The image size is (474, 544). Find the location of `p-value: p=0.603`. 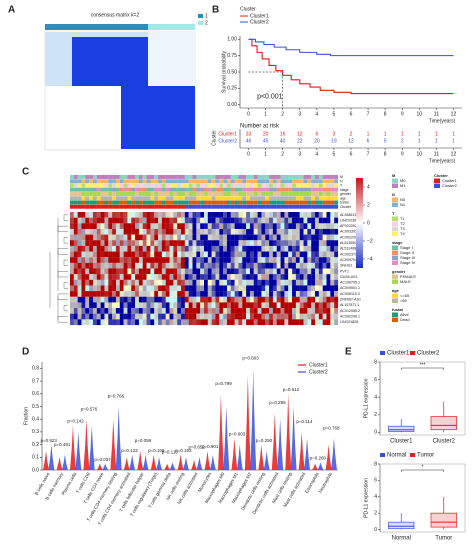

p-value: p=0.603 is located at coordinates (250, 358).